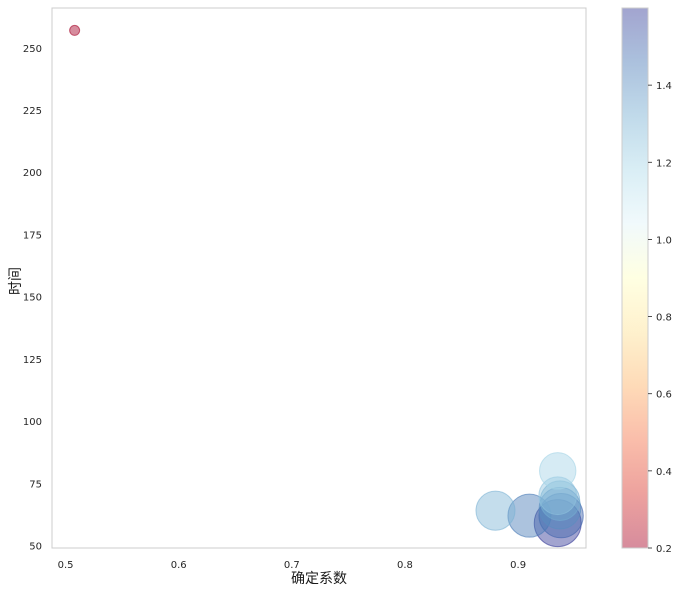  Describe the element at coordinates (32, 235) in the screenshot. I see `y-tick-label: 175` at that location.